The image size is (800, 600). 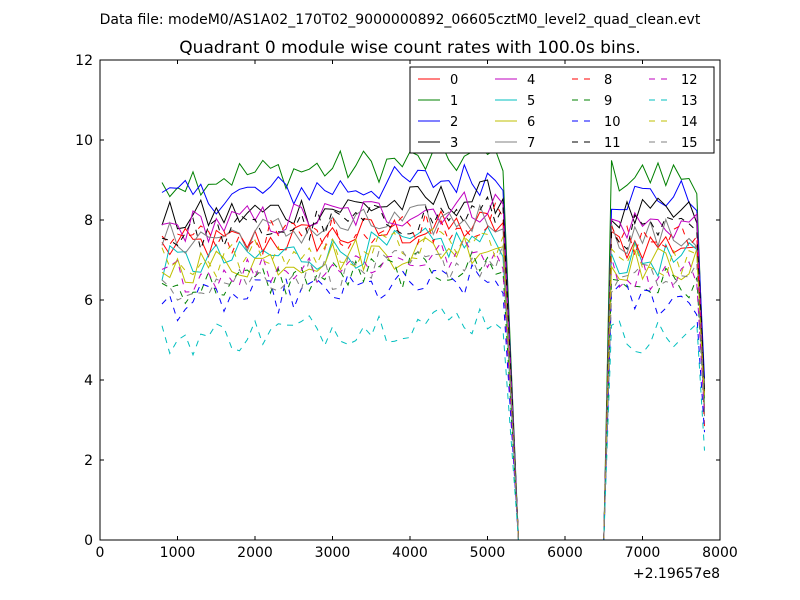 I want to click on x-tick-label: 4000, so click(x=410, y=553).